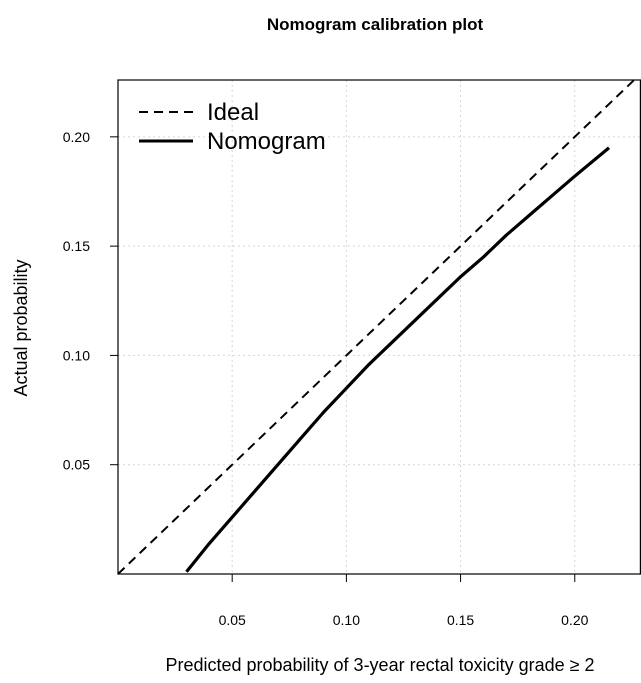 Image resolution: width=641 pixels, height=683 pixels. What do you see at coordinates (21, 327) in the screenshot?
I see `y-axis-label: Actual probability` at bounding box center [21, 327].